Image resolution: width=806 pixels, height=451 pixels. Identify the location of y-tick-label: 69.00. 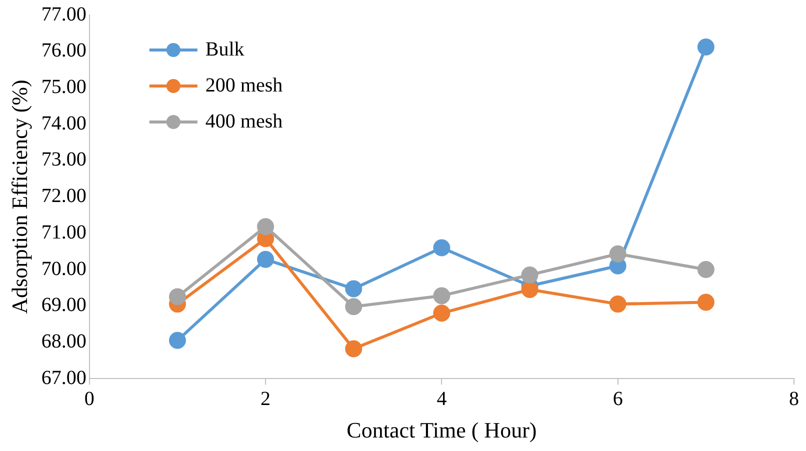
(63, 305).